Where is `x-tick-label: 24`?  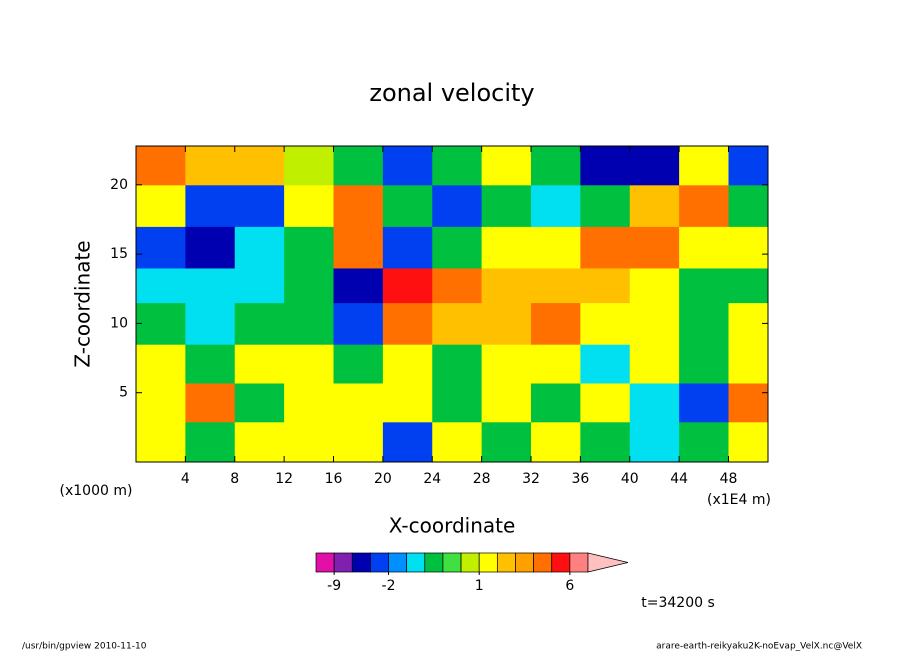 x-tick-label: 24 is located at coordinates (432, 479).